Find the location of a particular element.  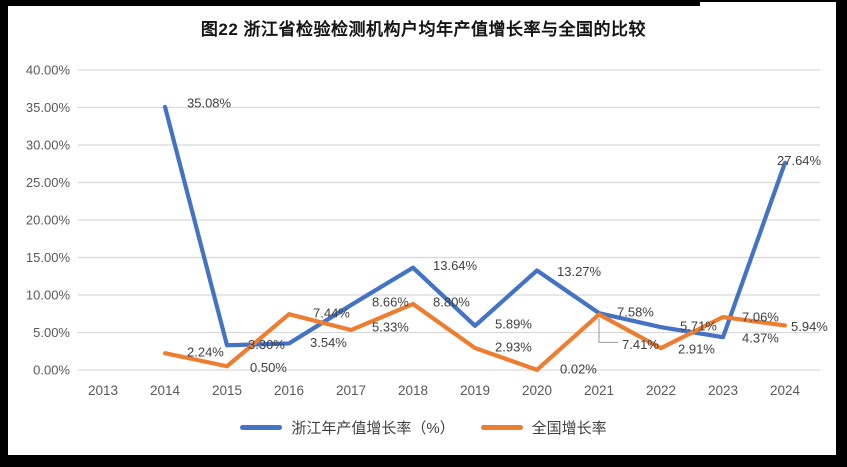

legend-item-national: 全国增长率 is located at coordinates (543, 427).